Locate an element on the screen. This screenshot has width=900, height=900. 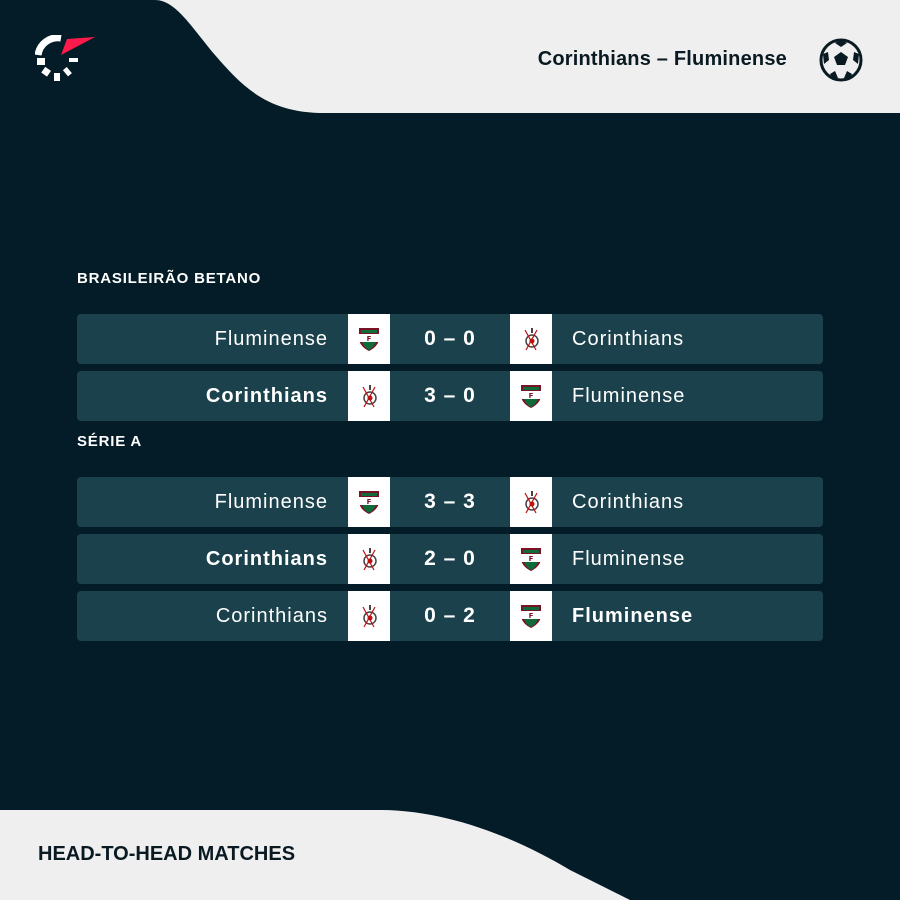
score: 0 – 0 is located at coordinates (450, 338).